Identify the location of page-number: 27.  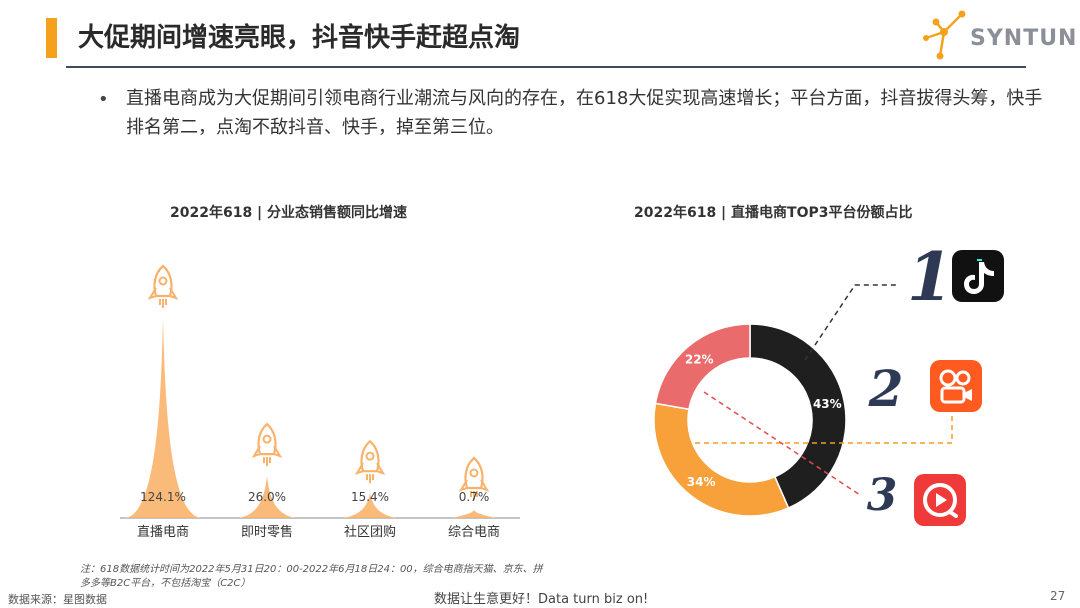
(1058, 596).